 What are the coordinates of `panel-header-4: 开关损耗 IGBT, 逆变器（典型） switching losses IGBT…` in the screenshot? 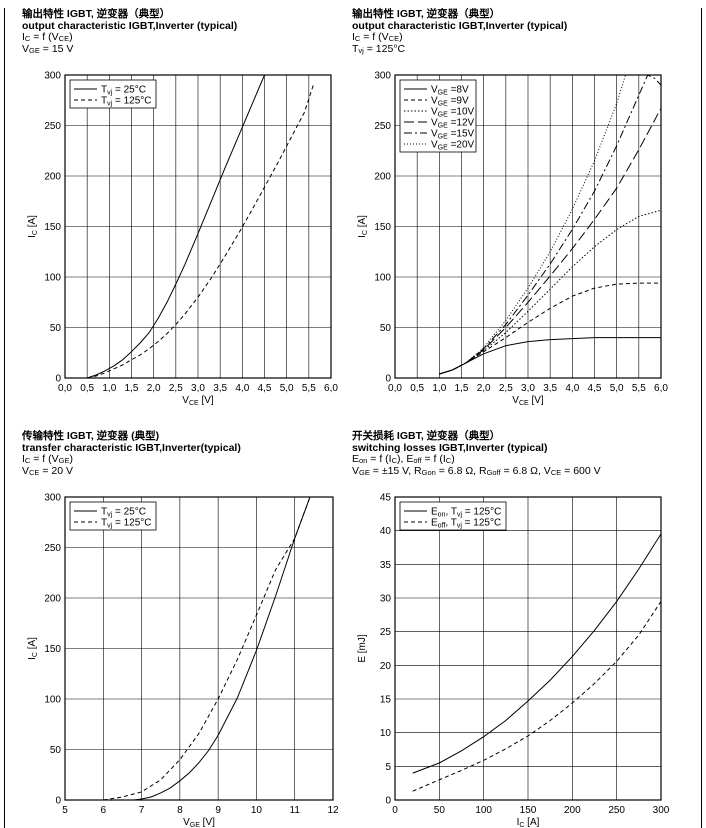 It's located at (476, 453).